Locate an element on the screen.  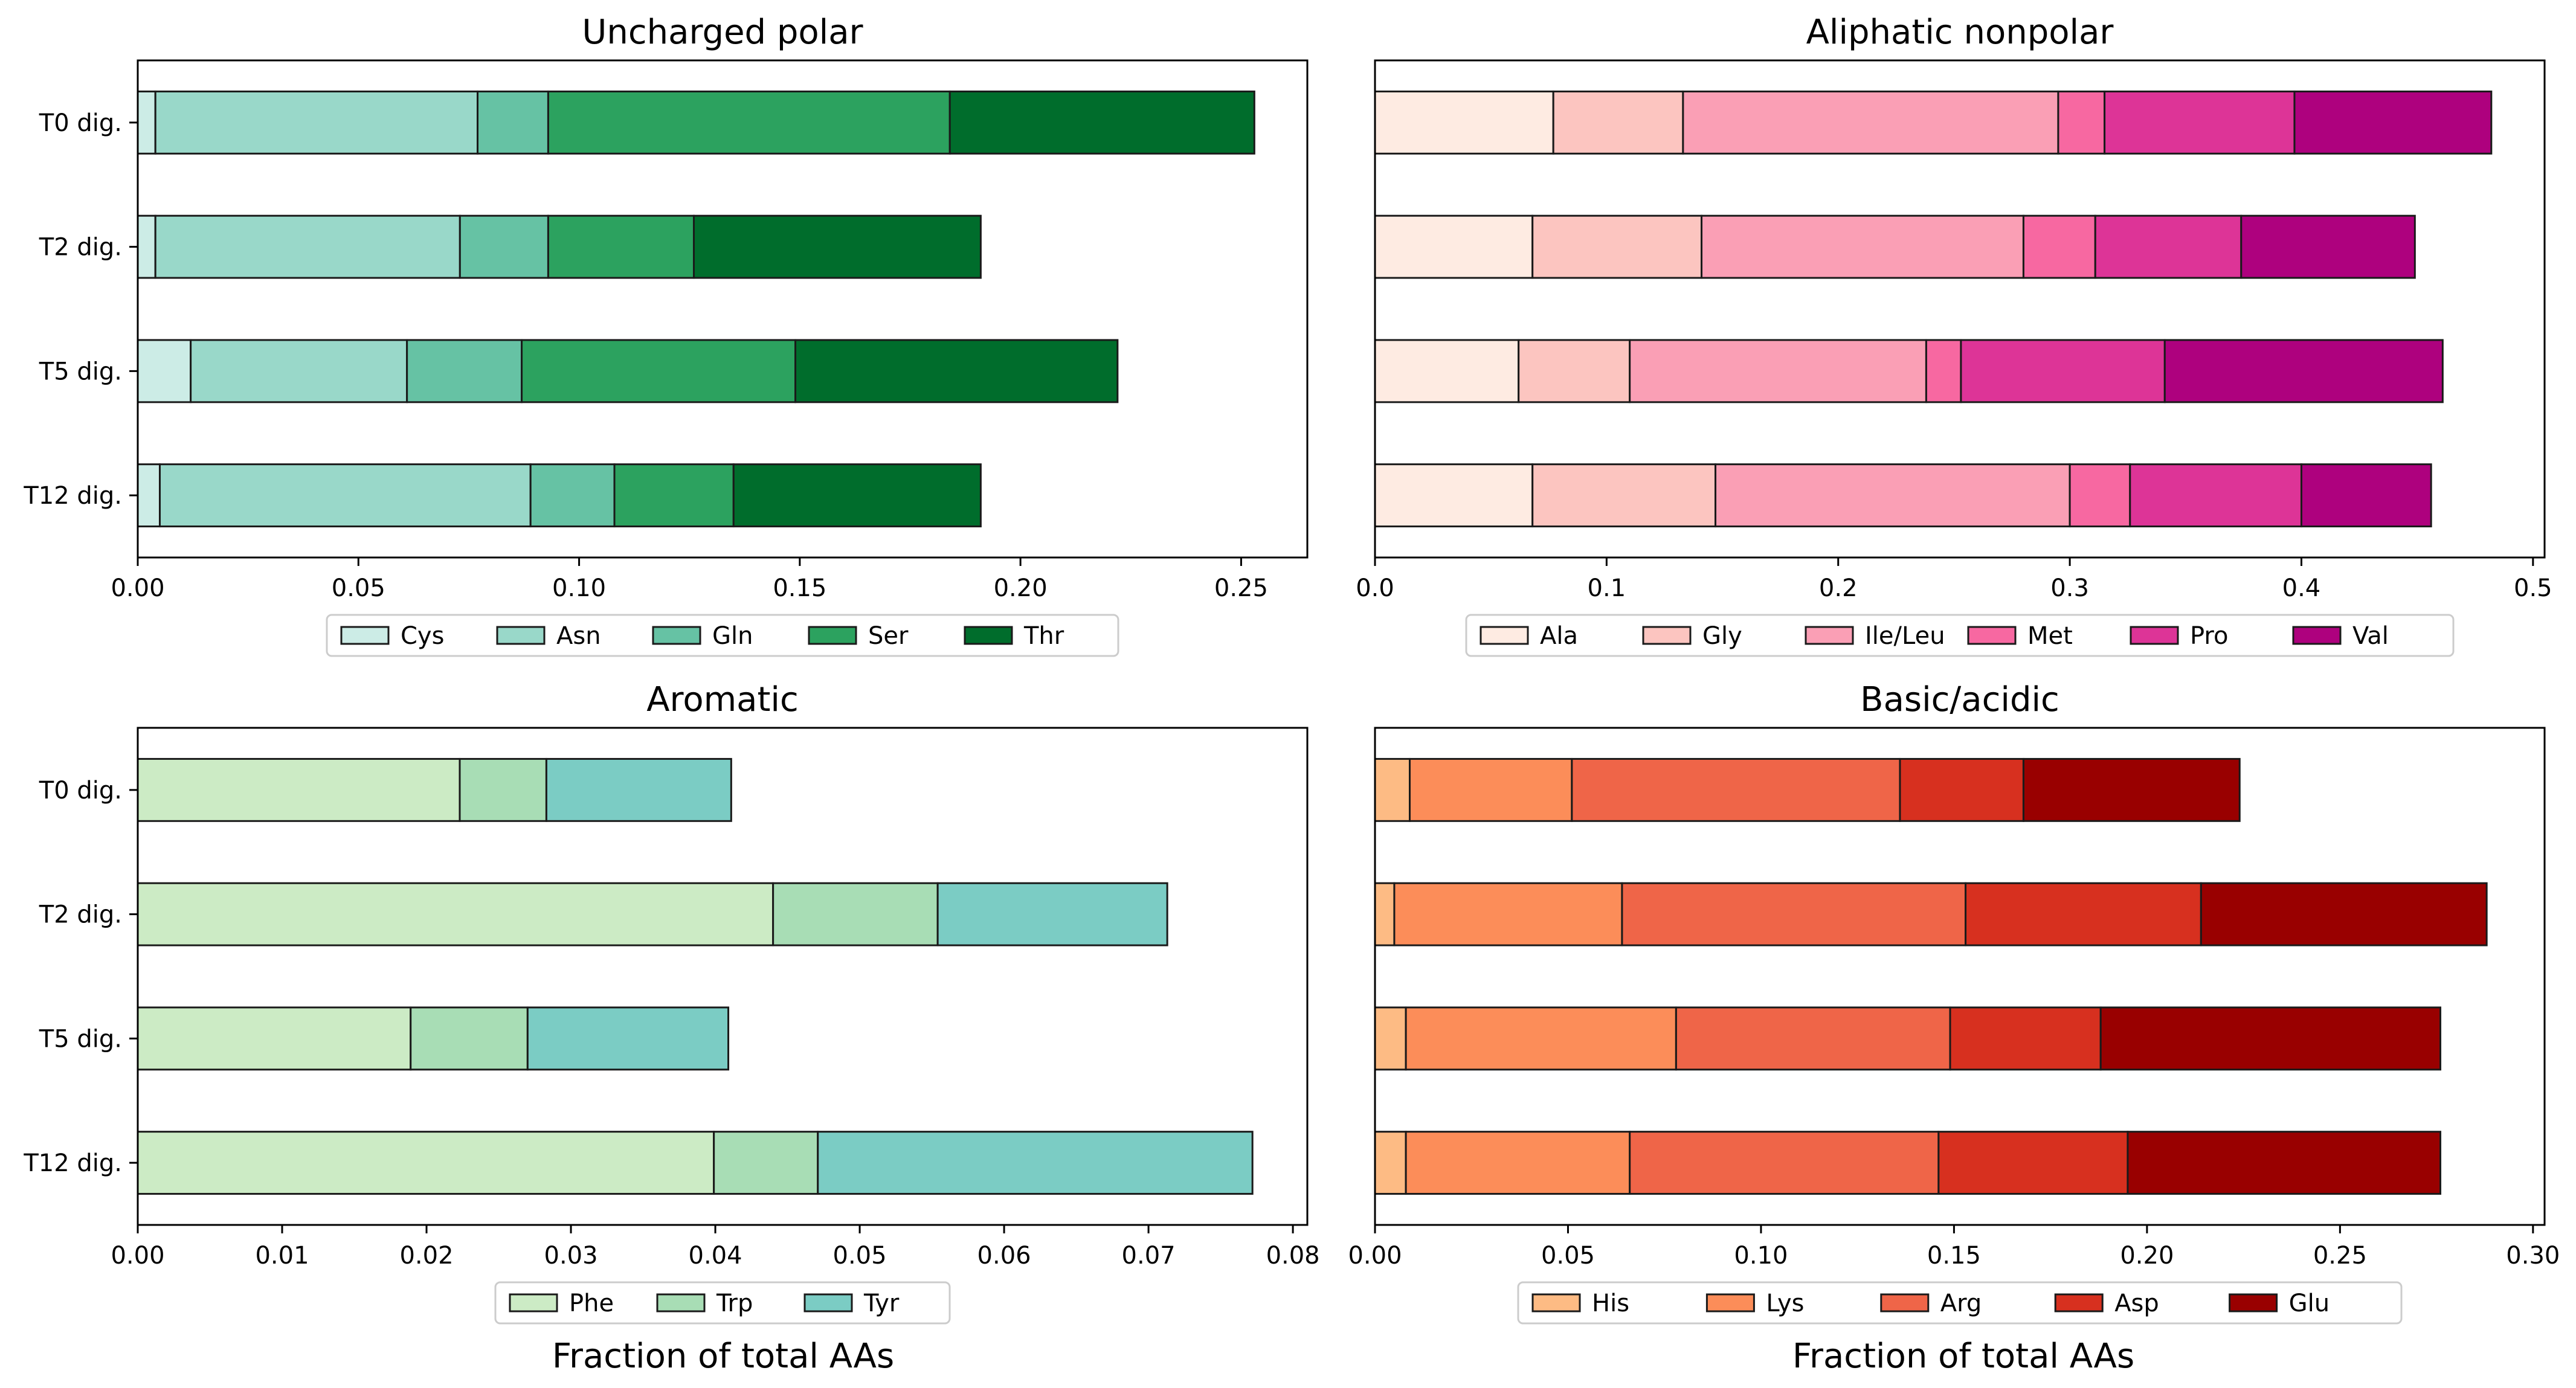
y-tick-label-t2-dig: T2 dig. is located at coordinates (80, 915).